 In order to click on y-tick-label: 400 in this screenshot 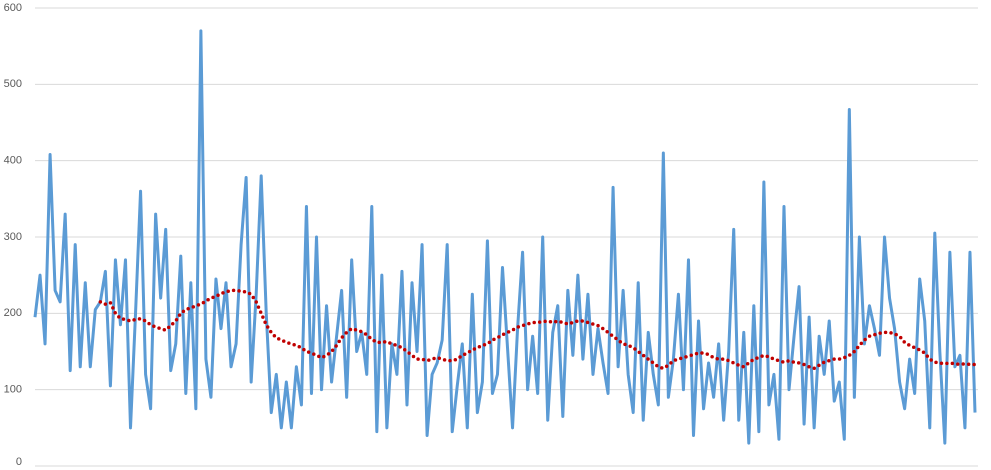, I will do `click(13, 161)`.